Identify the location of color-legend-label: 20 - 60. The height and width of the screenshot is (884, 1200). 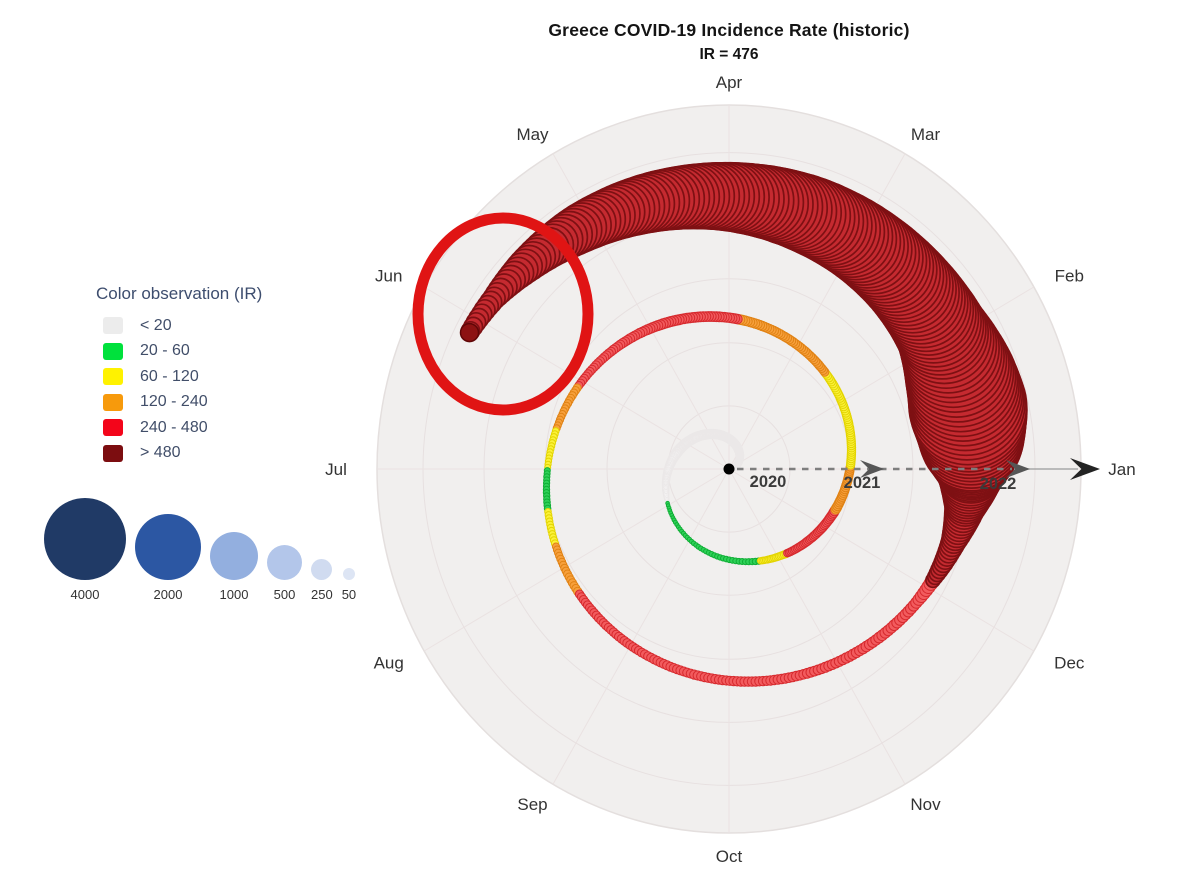
(165, 351).